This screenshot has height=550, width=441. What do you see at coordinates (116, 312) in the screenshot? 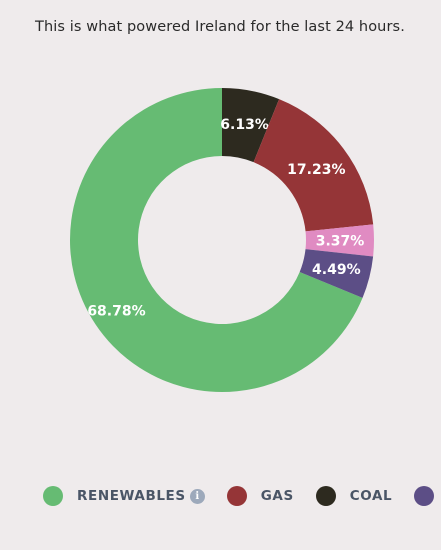
I see `slice-label-renewables: 68.78%` at bounding box center [116, 312].